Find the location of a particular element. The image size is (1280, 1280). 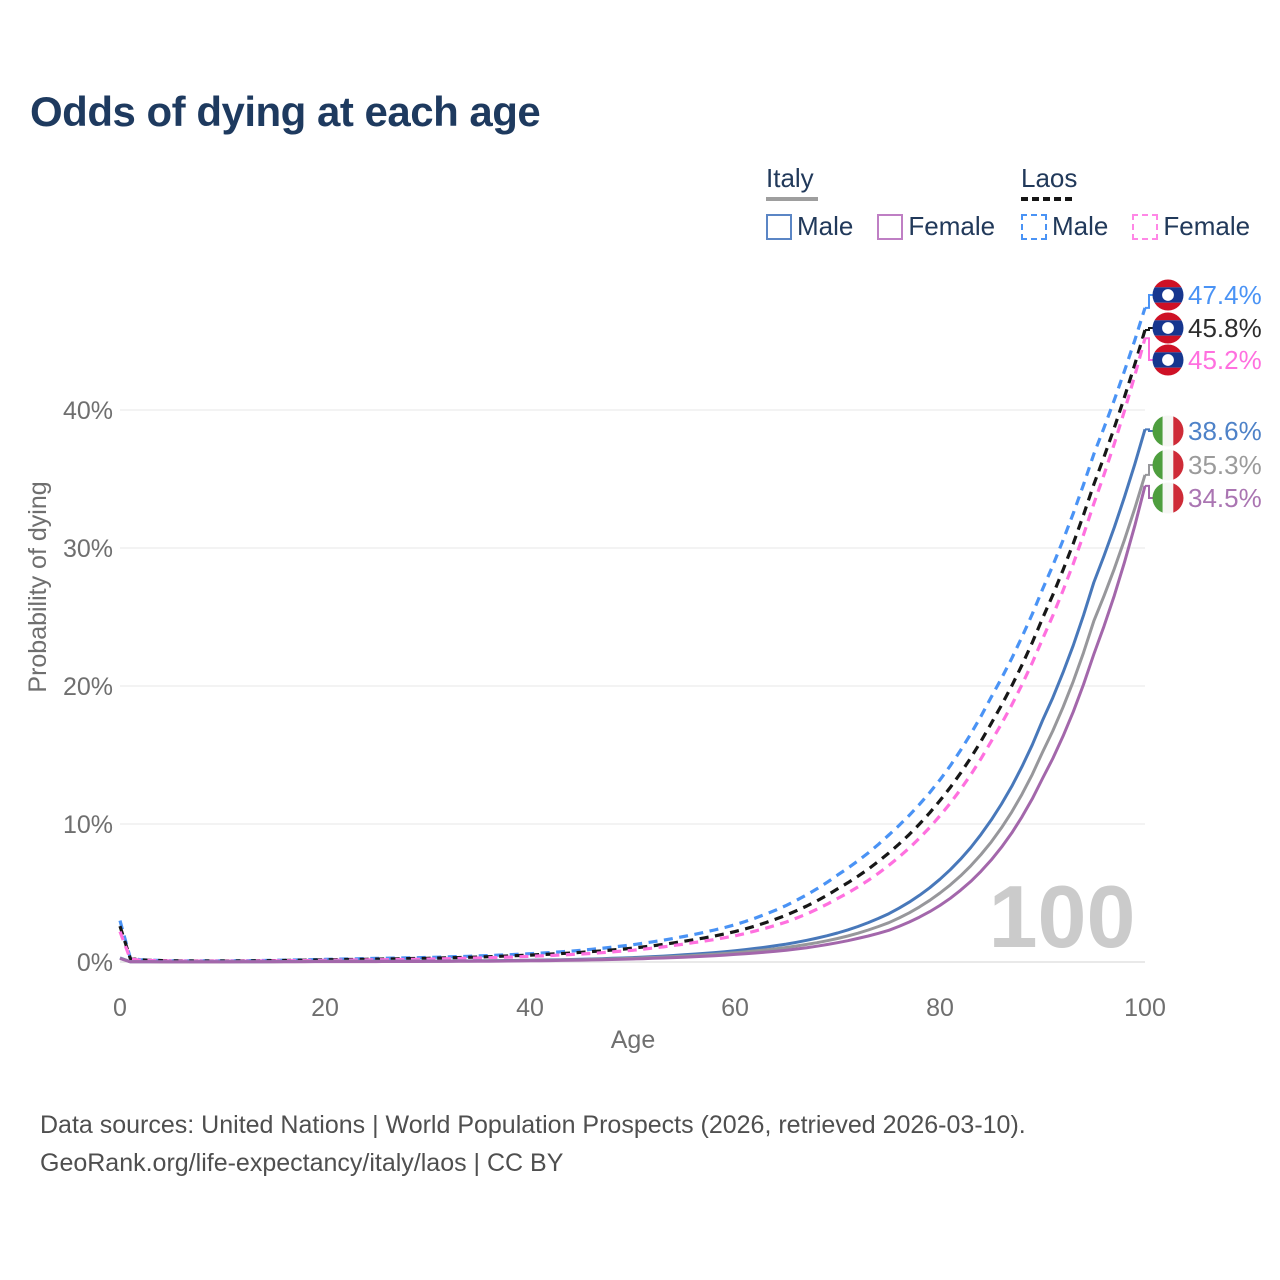

x-tick-label-100: 100 is located at coordinates (1145, 1008).